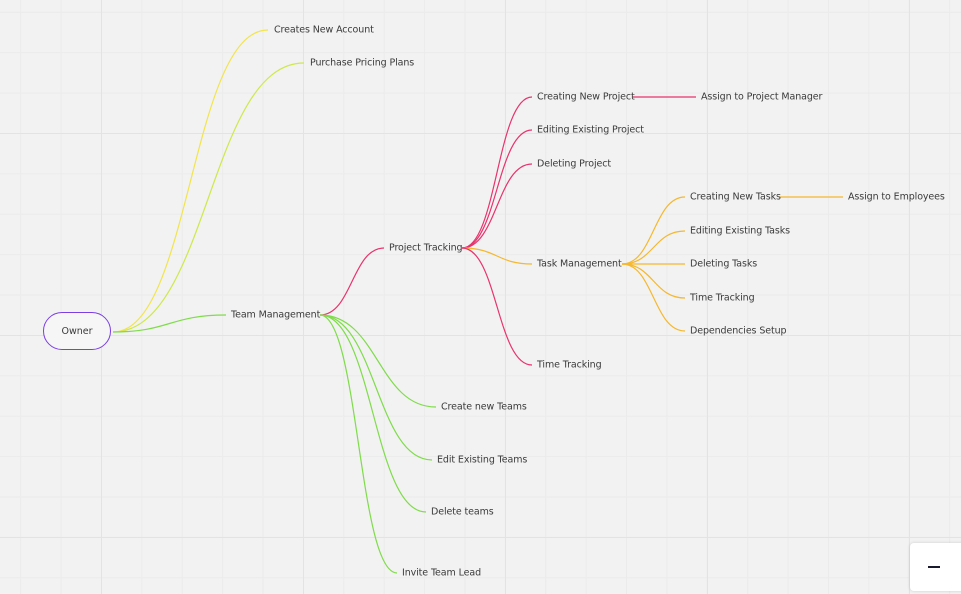 The image size is (961, 594). Describe the element at coordinates (586, 97) in the screenshot. I see `node-creating-new-project: Creating New Project` at that location.